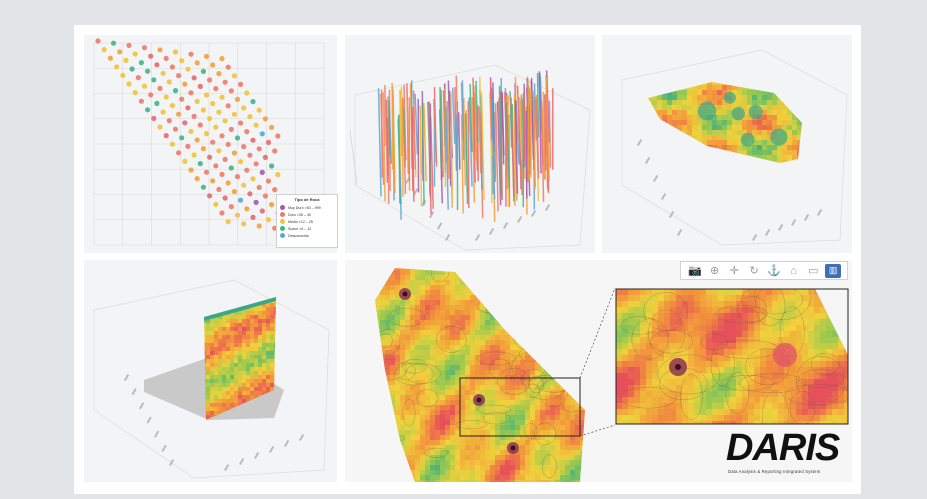  I want to click on legend-item: Medio >12 – 25, so click(307, 221).